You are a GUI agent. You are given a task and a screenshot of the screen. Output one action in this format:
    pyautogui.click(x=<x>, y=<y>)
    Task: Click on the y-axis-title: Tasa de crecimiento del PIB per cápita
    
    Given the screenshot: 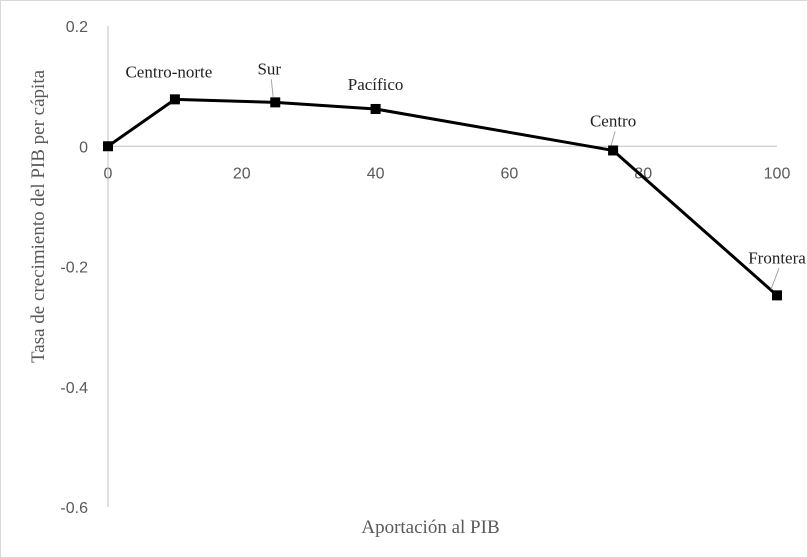 What is the action you would take?
    pyautogui.click(x=38, y=216)
    